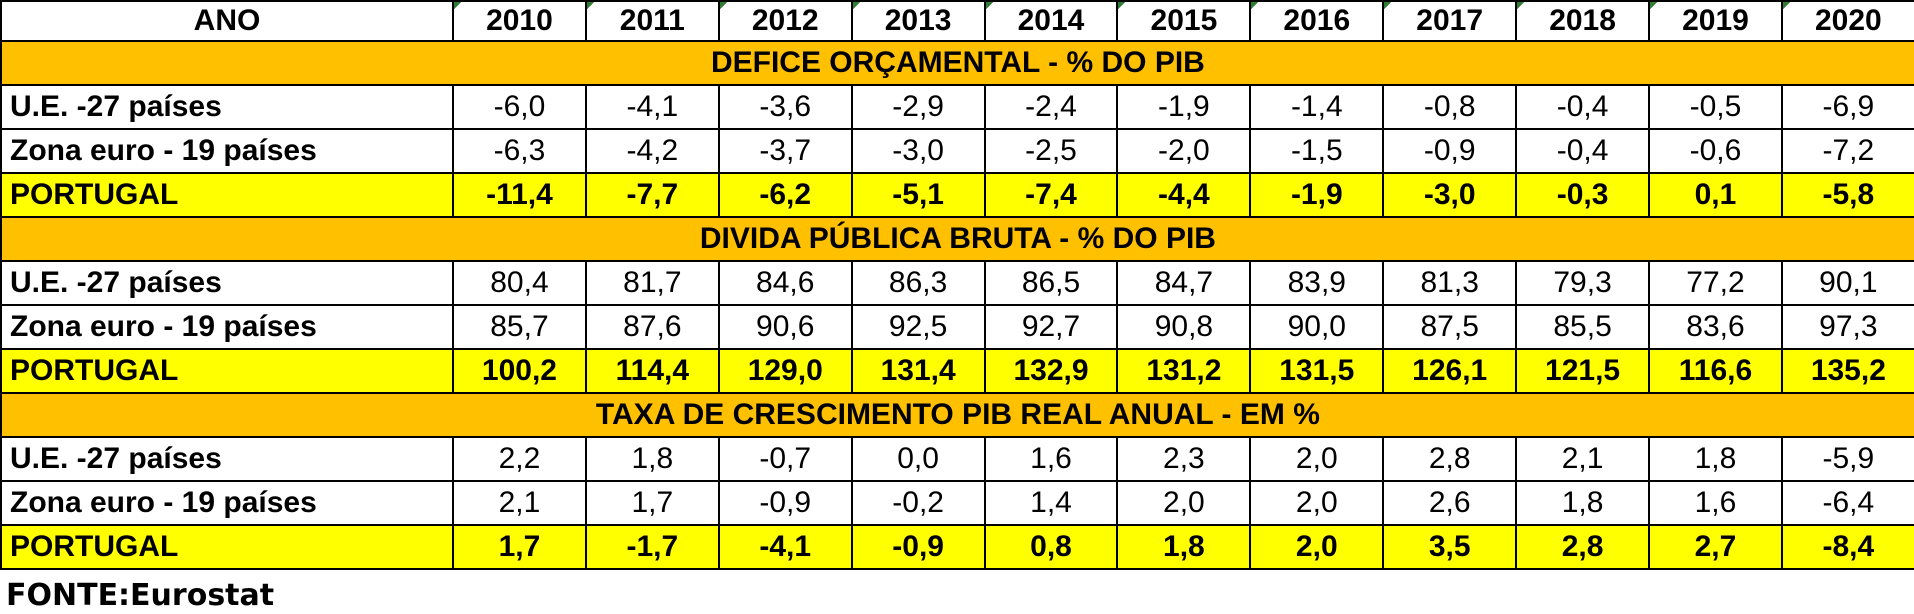 This screenshot has width=1914, height=614. What do you see at coordinates (652, 21) in the screenshot?
I see `year-header-2011: 2011` at bounding box center [652, 21].